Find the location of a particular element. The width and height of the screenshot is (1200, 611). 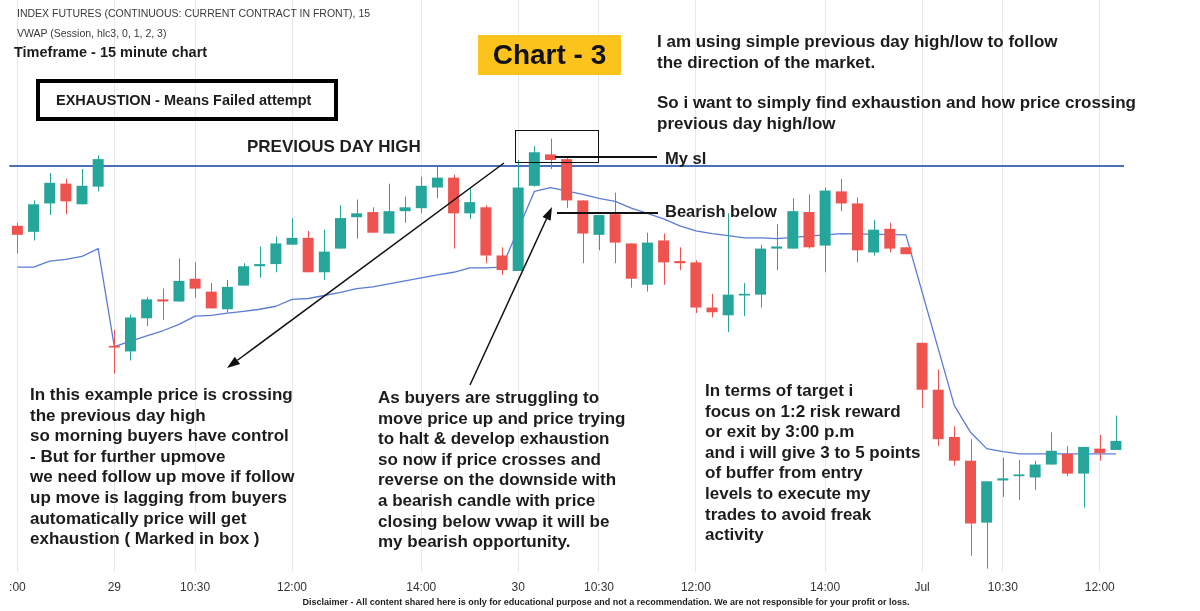

text: Timeframe - 15 minute chart is located at coordinates (111, 52).